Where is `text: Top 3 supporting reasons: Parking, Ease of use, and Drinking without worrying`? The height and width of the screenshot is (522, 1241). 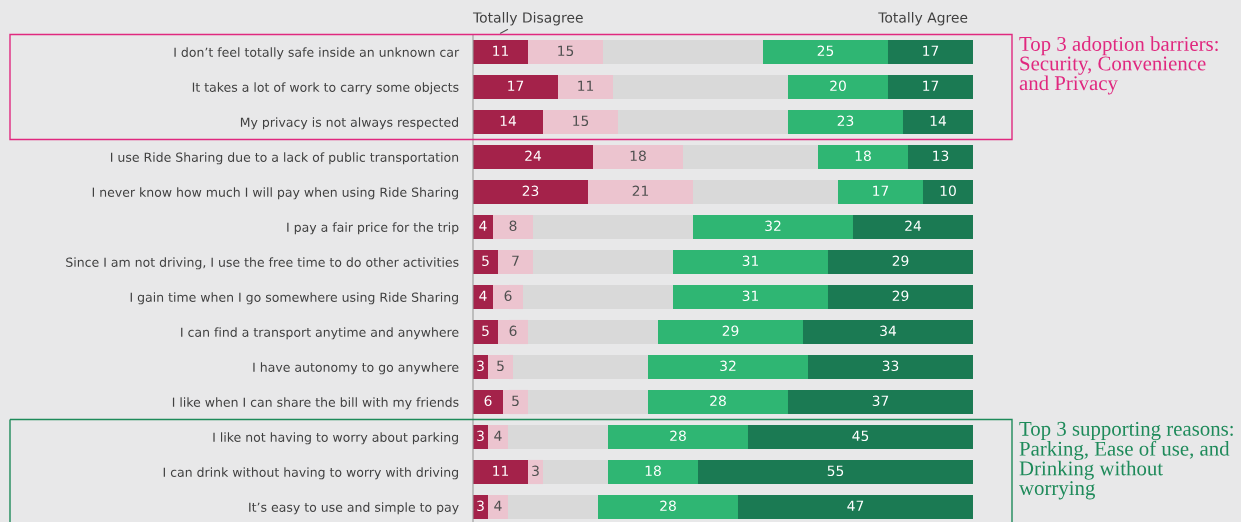 text: Top 3 supporting reasons: Parking, Ease of use, and Drinking without worrying is located at coordinates (1126, 460).